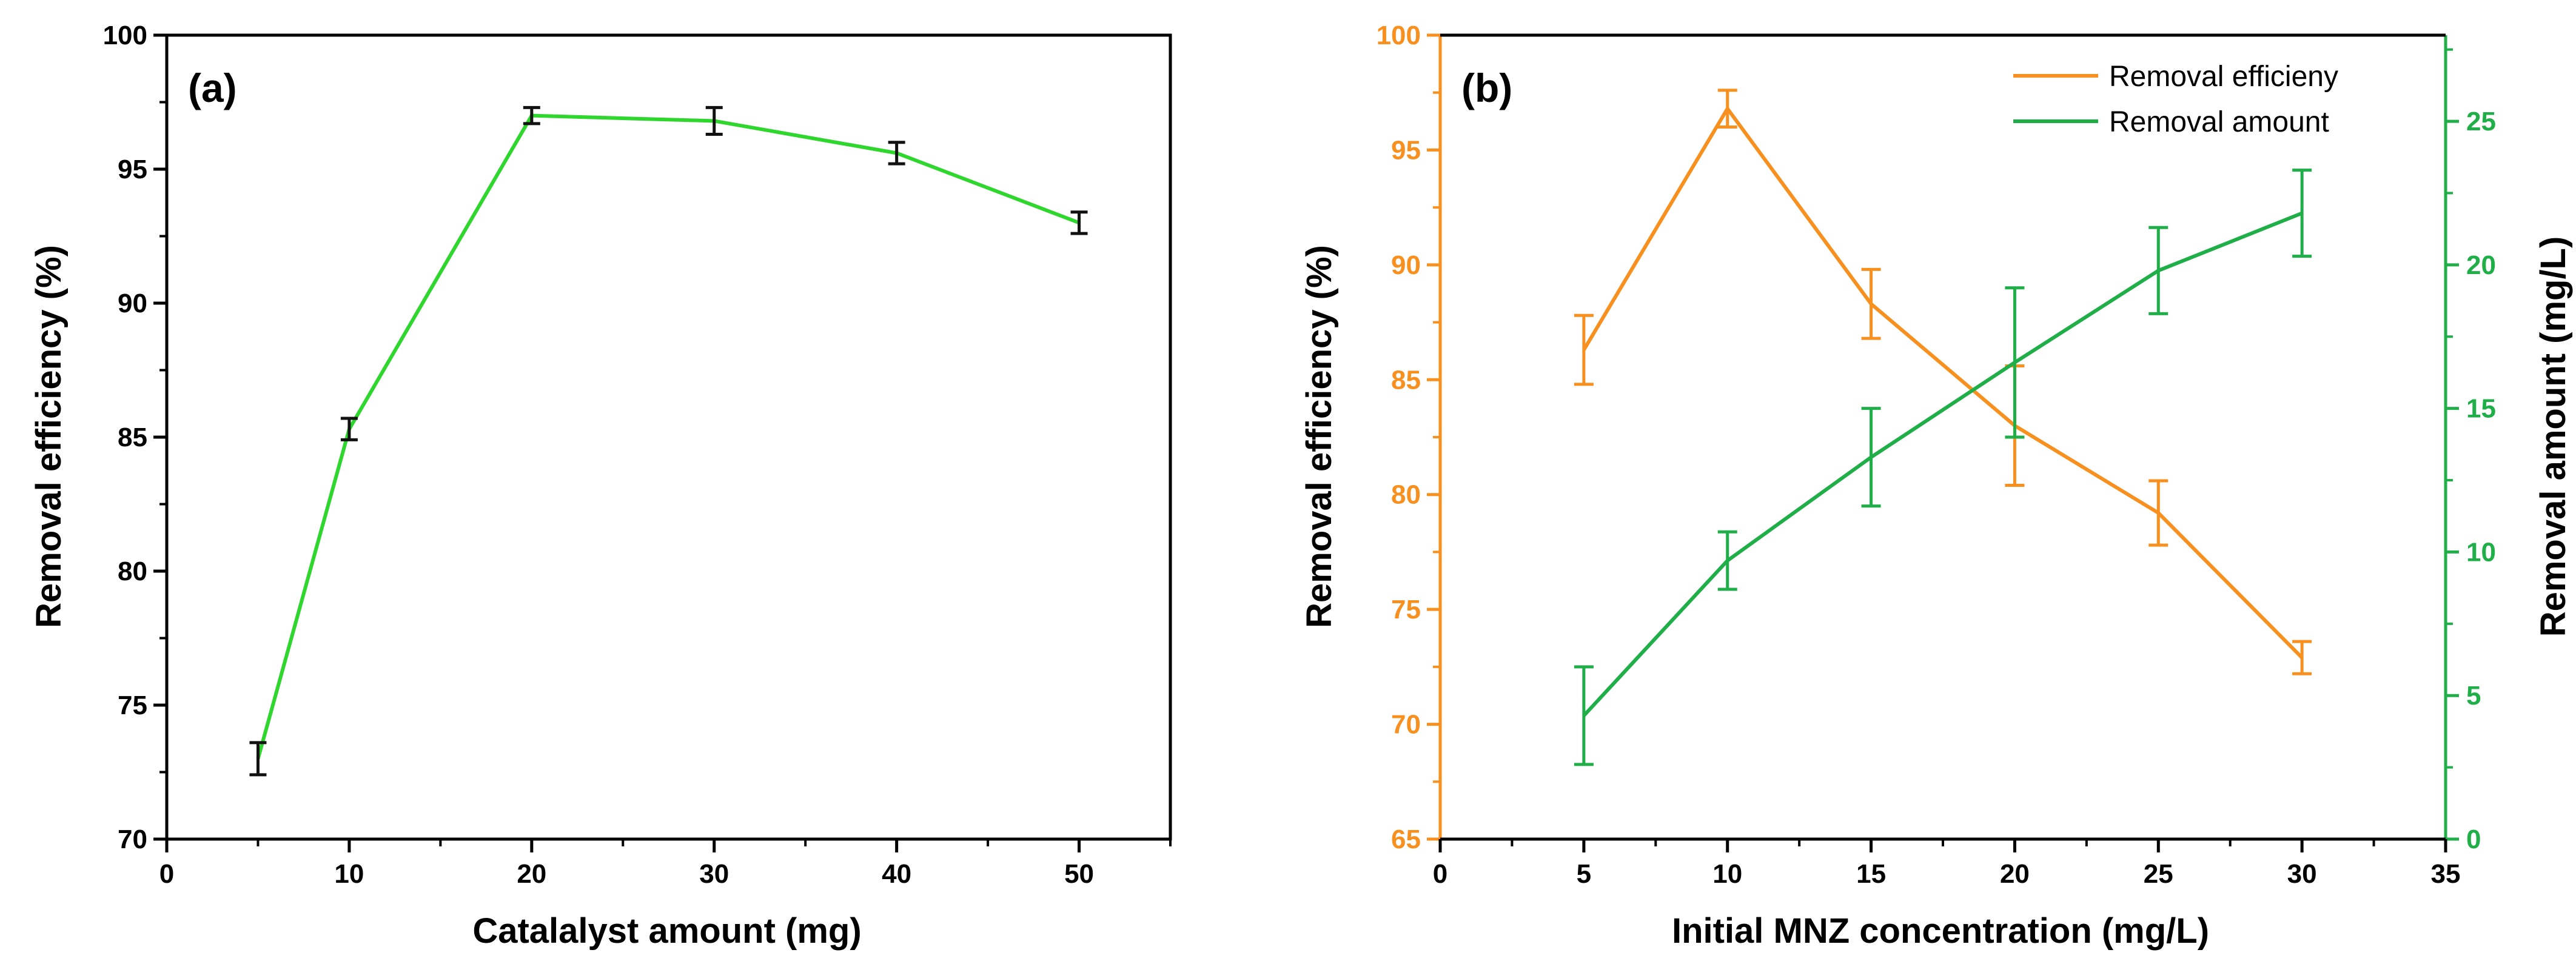 The image size is (2576, 964). What do you see at coordinates (166, 874) in the screenshot?
I see `panel-a-x-tick-label: 0` at bounding box center [166, 874].